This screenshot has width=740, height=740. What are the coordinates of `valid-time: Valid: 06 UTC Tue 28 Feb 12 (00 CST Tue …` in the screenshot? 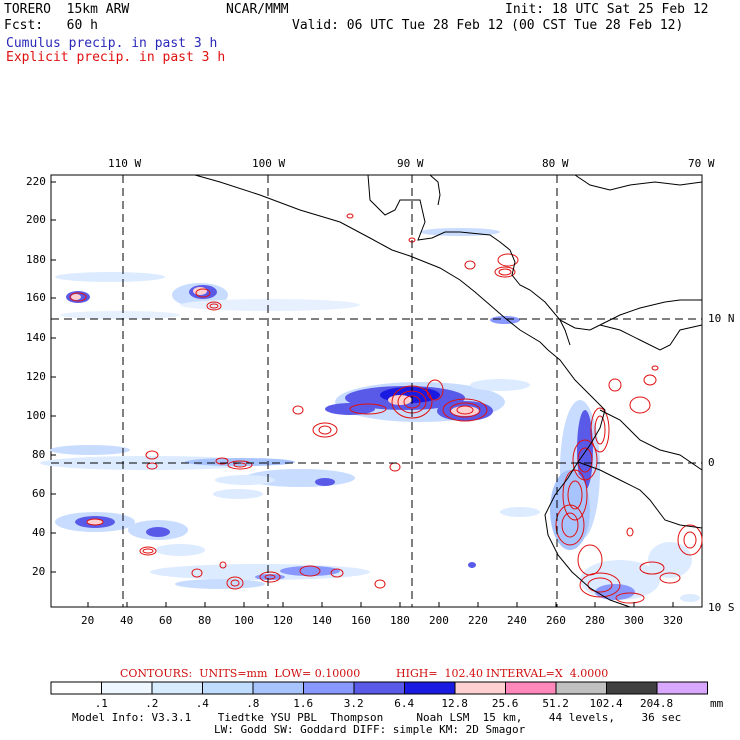 It's located at (488, 25).